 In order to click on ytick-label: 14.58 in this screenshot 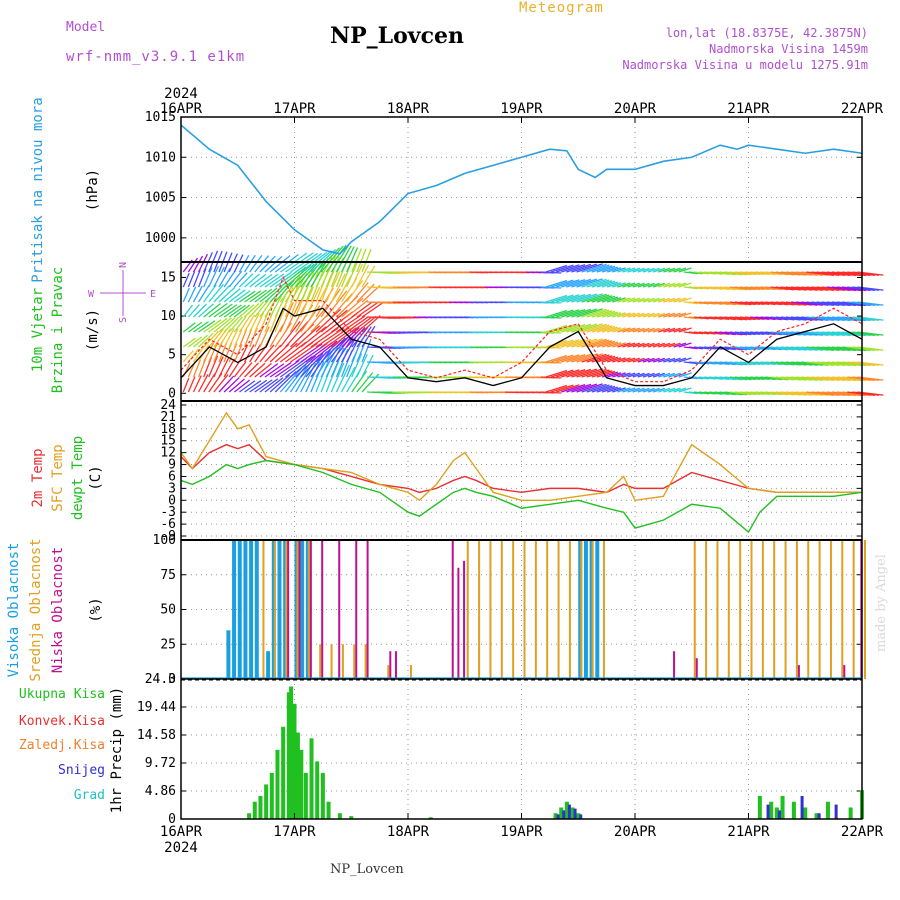, I will do `click(156, 735)`.